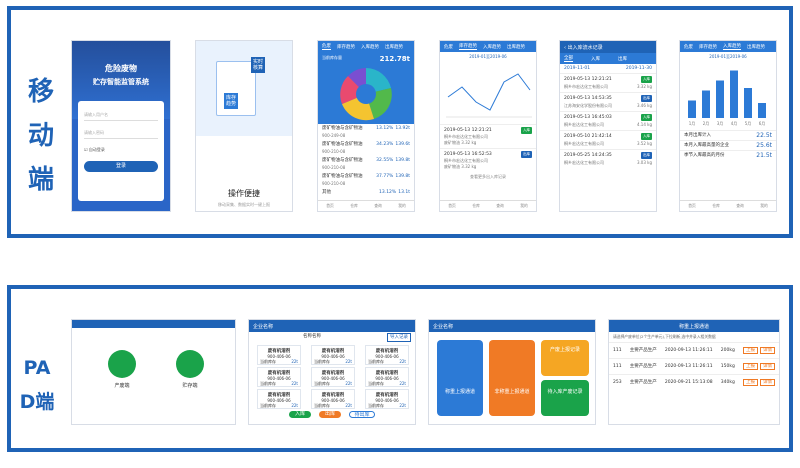  Describe the element at coordinates (565, 398) in the screenshot. I see `pending-records-card: 待入库产废记录` at that location.